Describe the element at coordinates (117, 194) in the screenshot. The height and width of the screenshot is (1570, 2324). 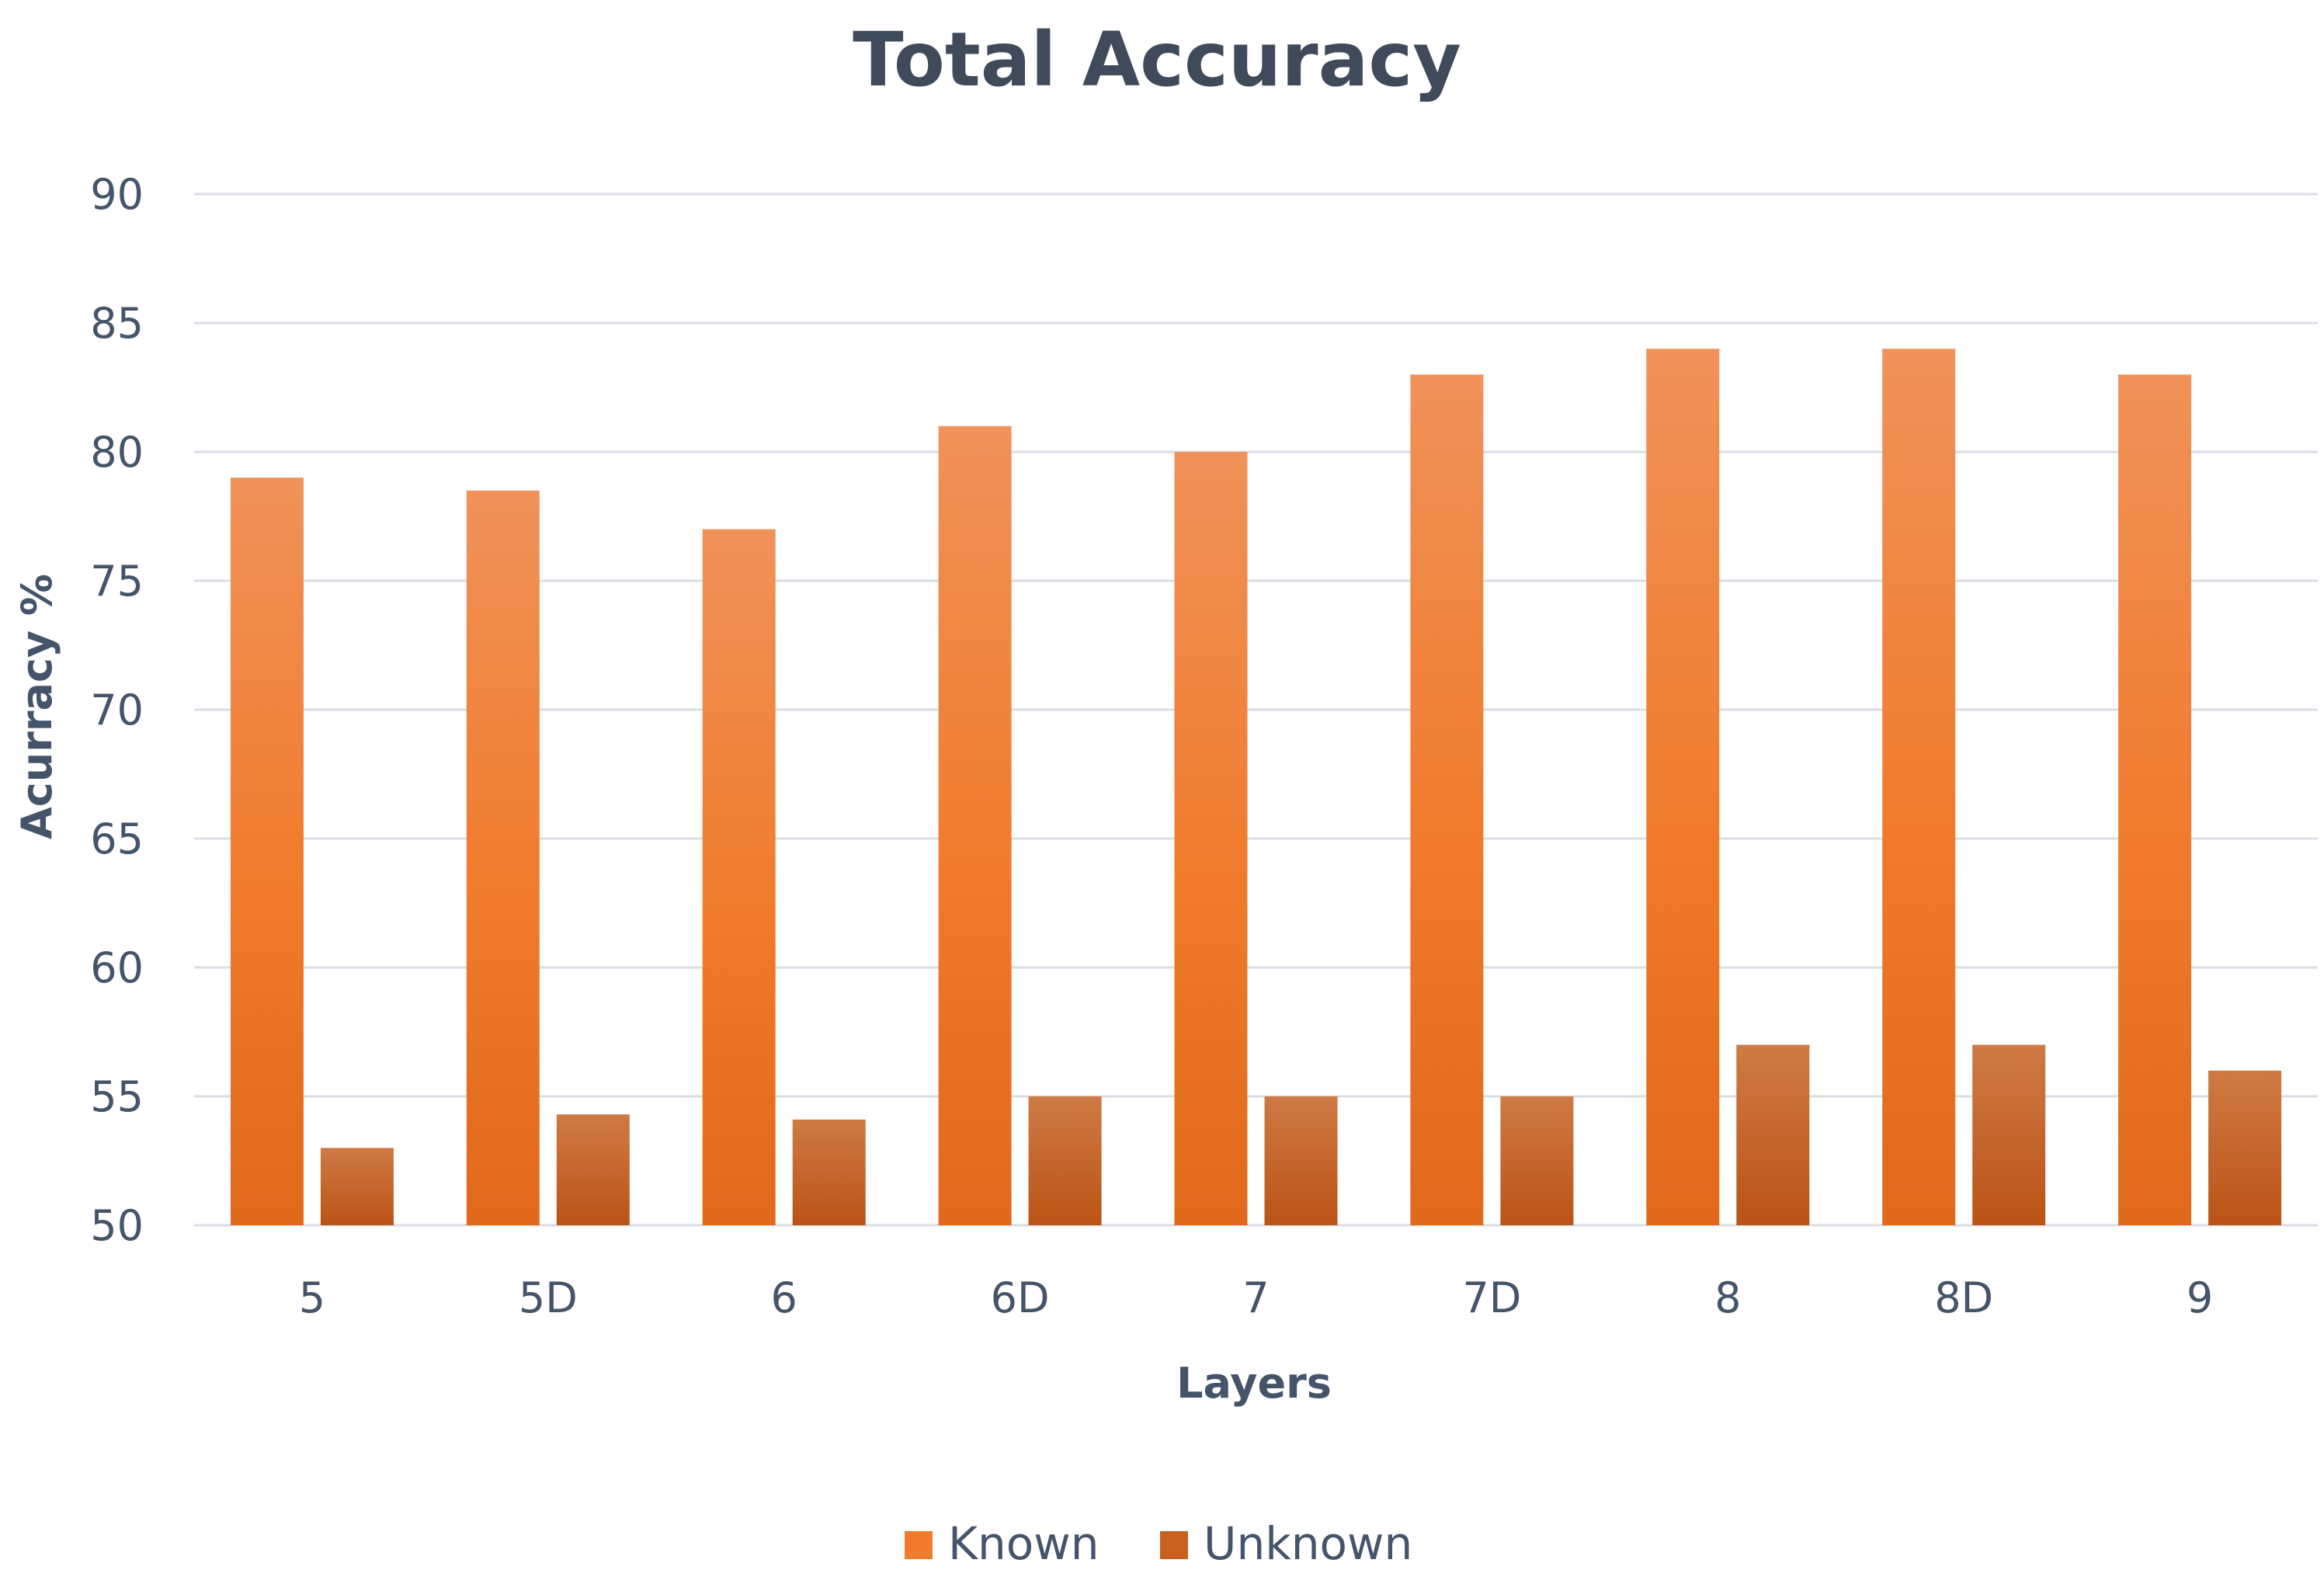
I see `y-tick-label: 90` at that location.